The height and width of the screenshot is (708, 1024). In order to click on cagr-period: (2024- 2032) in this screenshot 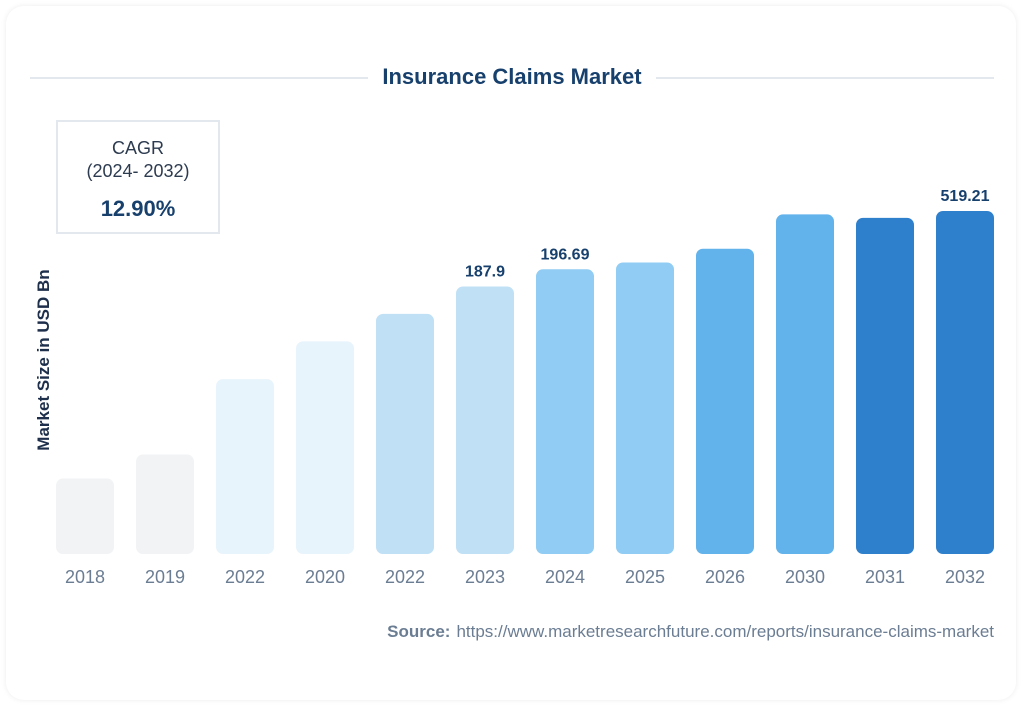, I will do `click(138, 171)`.